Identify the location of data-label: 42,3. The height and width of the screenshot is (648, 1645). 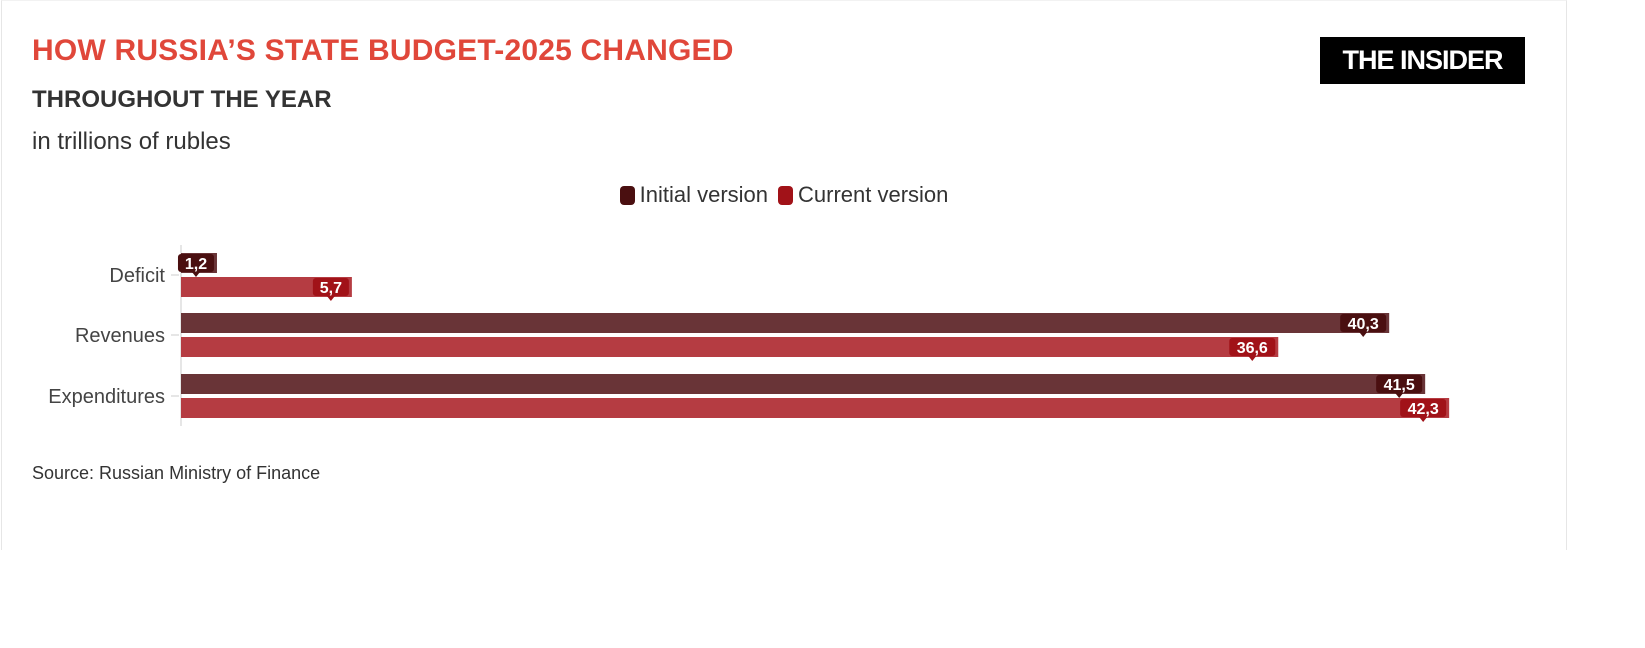
(1423, 409).